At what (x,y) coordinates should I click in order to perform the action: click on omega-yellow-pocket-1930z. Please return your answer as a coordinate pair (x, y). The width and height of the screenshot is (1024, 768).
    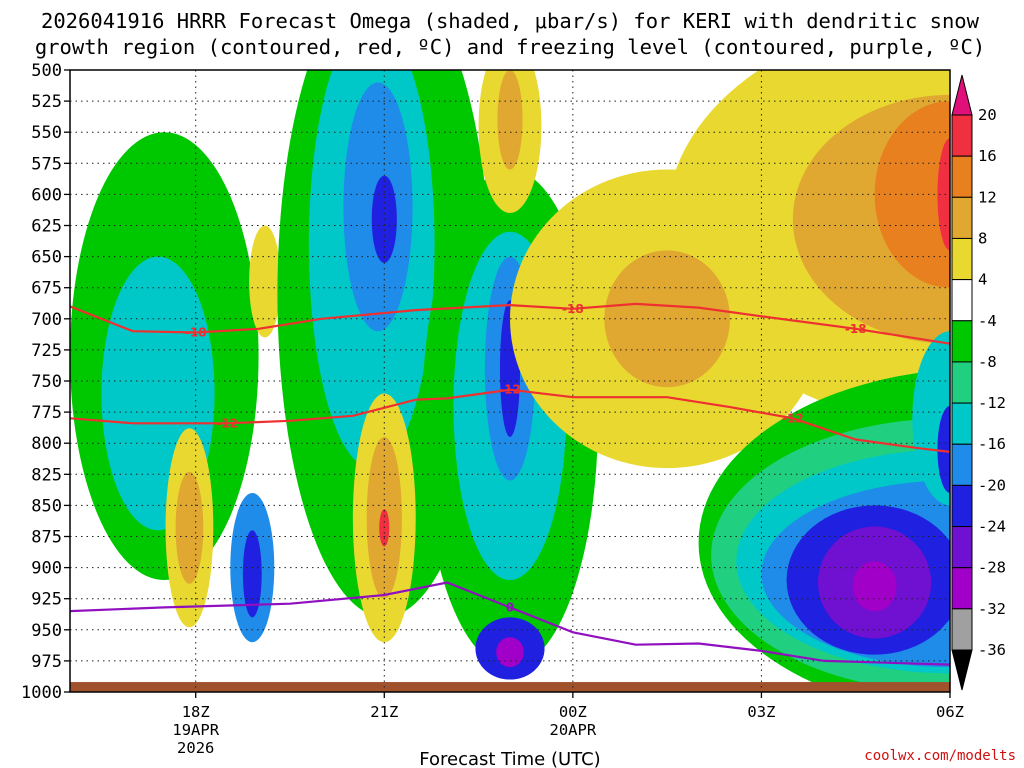
    Looking at the image, I should click on (265, 281).